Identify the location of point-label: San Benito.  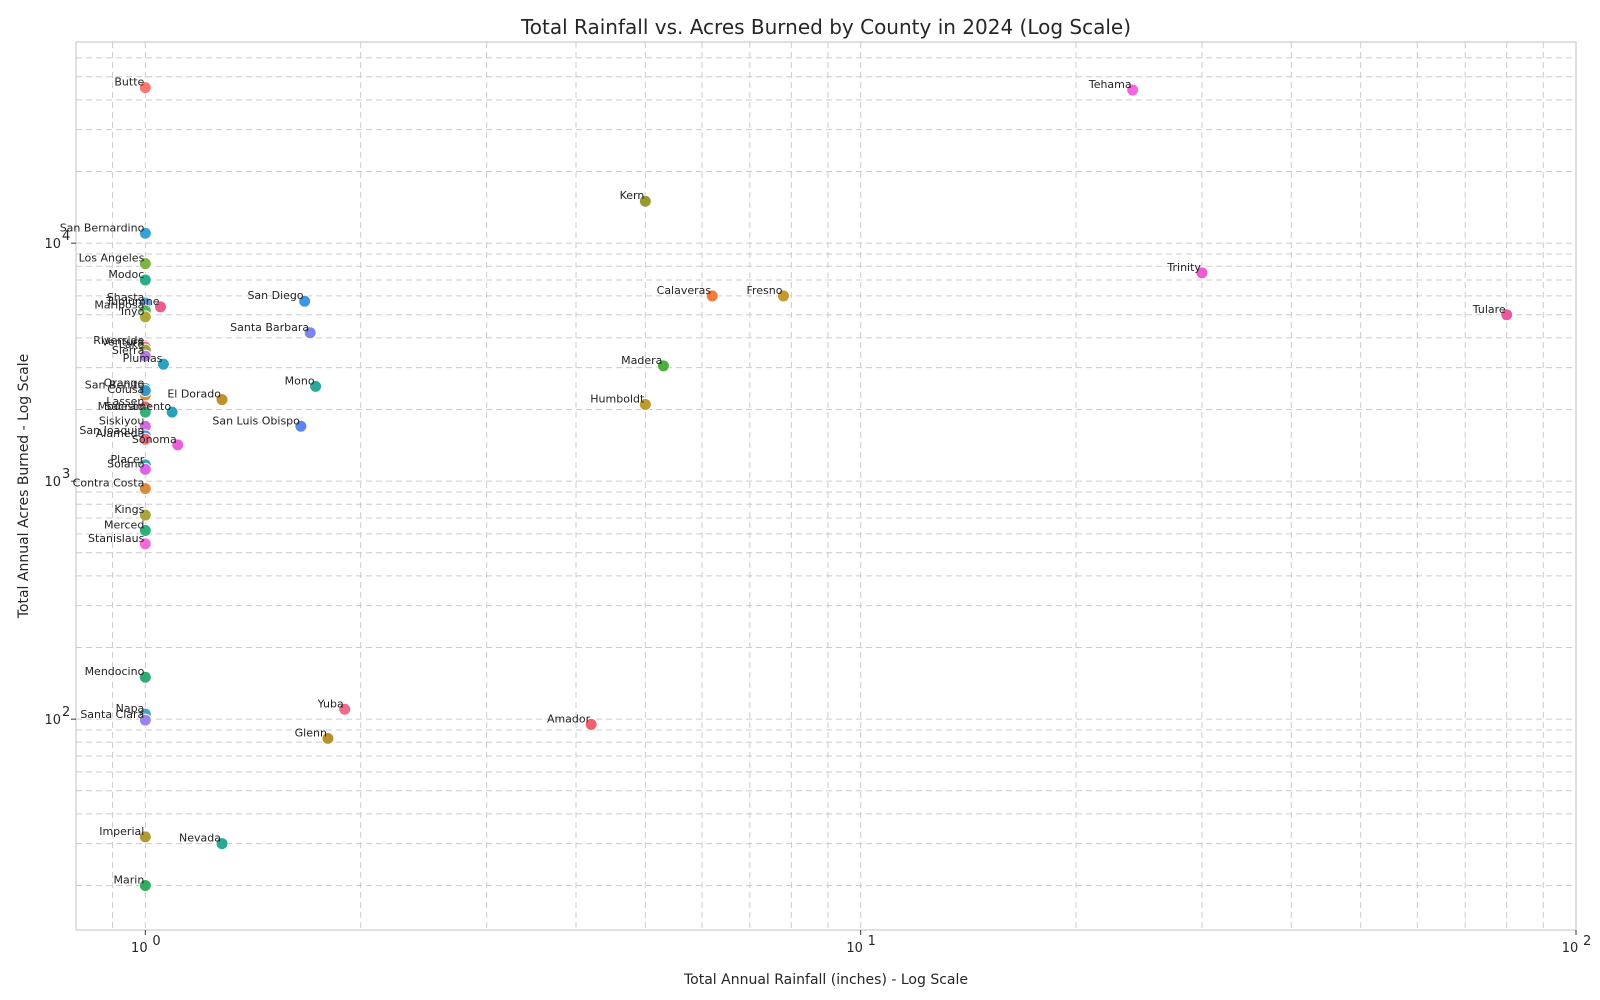
(115, 385).